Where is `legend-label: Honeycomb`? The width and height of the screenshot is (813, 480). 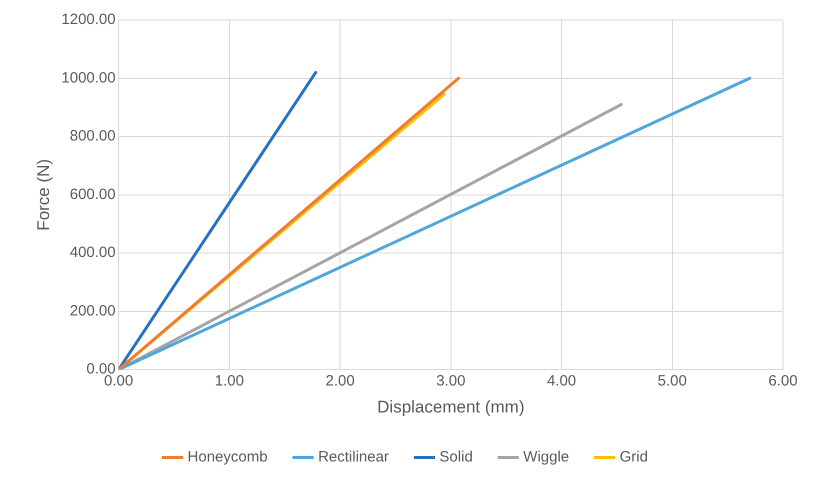
legend-label: Honeycomb is located at coordinates (228, 457).